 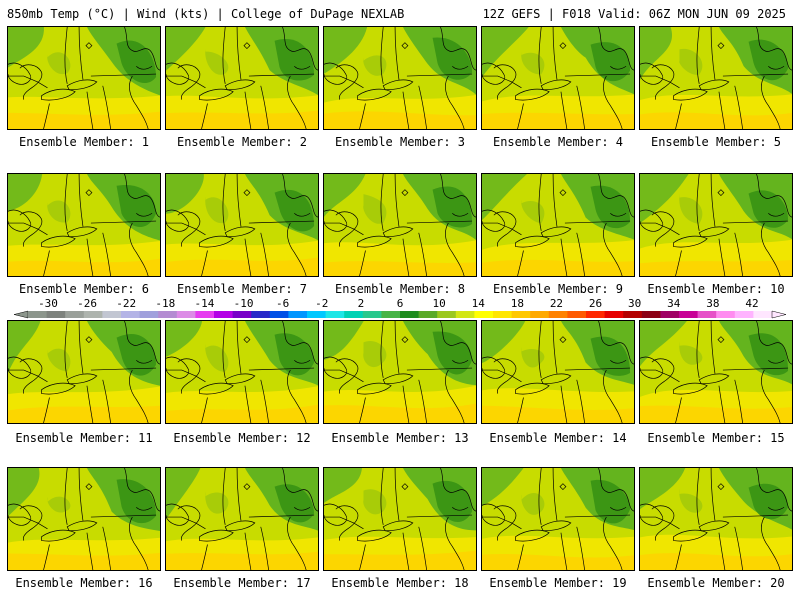 I want to click on colorbar-tick-label: 26, so click(x=595, y=303).